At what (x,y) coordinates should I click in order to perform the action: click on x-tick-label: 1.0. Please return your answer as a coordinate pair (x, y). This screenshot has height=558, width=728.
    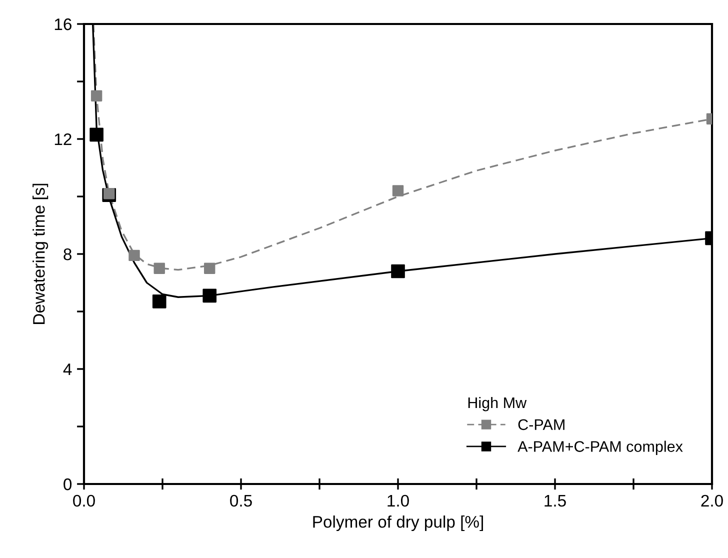
    Looking at the image, I should click on (398, 500).